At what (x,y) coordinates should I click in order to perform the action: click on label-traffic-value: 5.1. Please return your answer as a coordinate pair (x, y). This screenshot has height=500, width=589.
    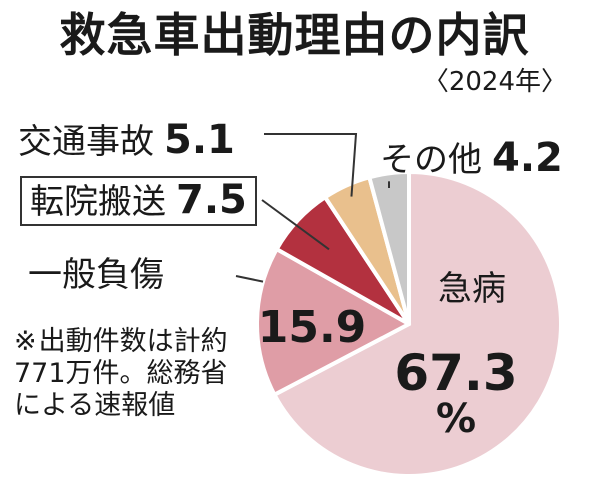
    Looking at the image, I should click on (199, 140).